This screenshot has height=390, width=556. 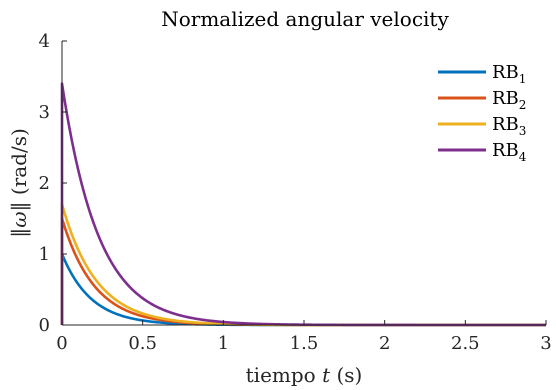 What do you see at coordinates (19, 219) in the screenshot?
I see `y-axis-label-var: ω` at bounding box center [19, 219].